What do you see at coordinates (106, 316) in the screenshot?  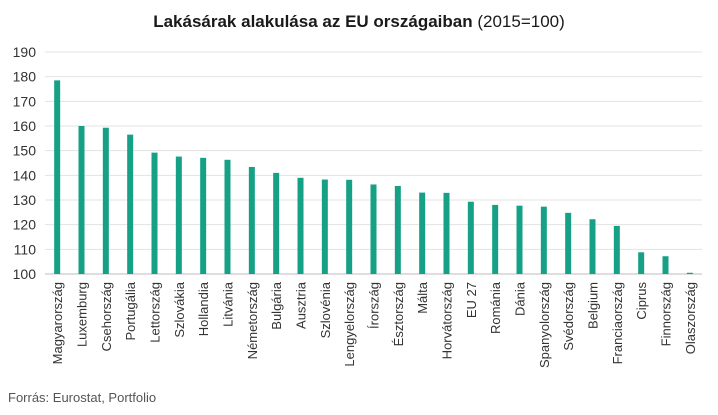 I see `x-tick-label: Csehország` at bounding box center [106, 316].